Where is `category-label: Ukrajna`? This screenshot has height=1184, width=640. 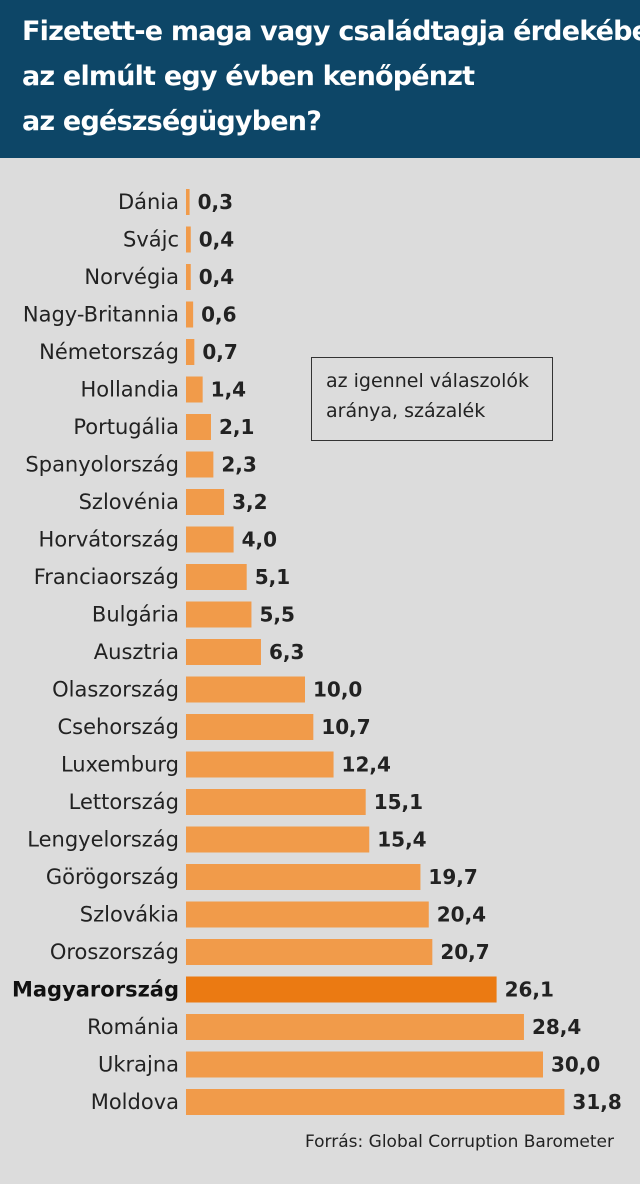
category-label: Ukrajna is located at coordinates (138, 1065).